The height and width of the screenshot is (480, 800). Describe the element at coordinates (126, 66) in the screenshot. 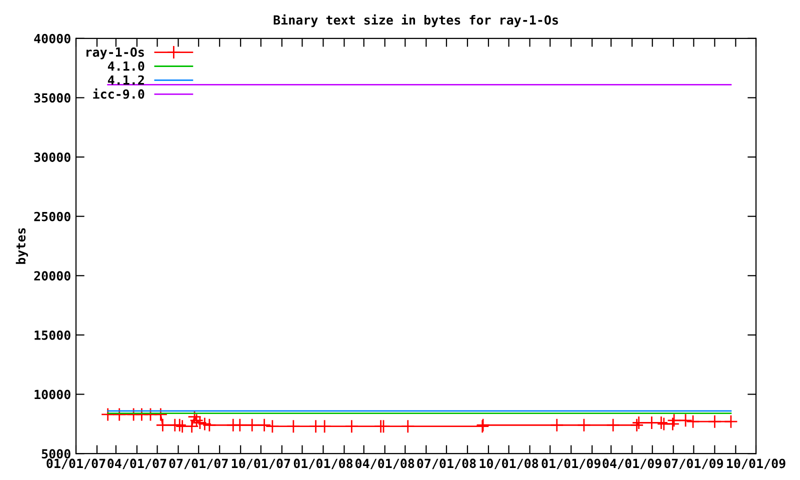

I see `legend-label: 4.1.0` at that location.